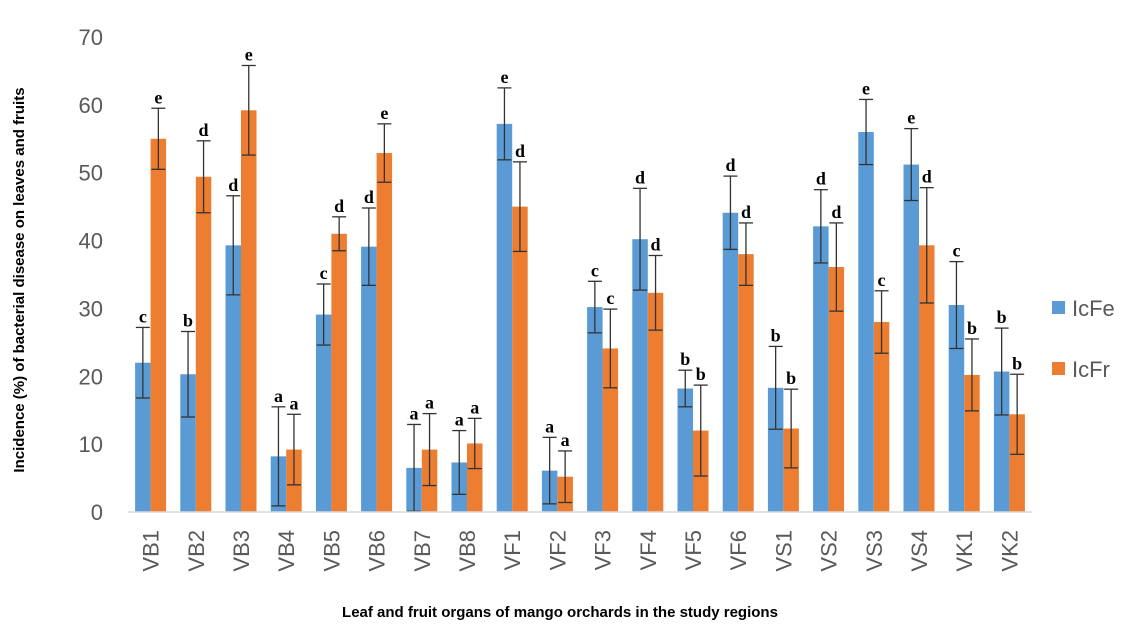  What do you see at coordinates (821, 369) in the screenshot?
I see `bar-icfe-vs2` at bounding box center [821, 369].